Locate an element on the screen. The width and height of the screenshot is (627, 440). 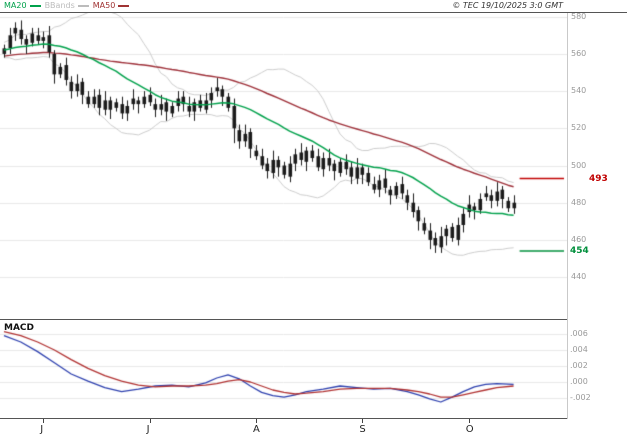
macd-axis-label: .000 is located at coordinates (579, 381).